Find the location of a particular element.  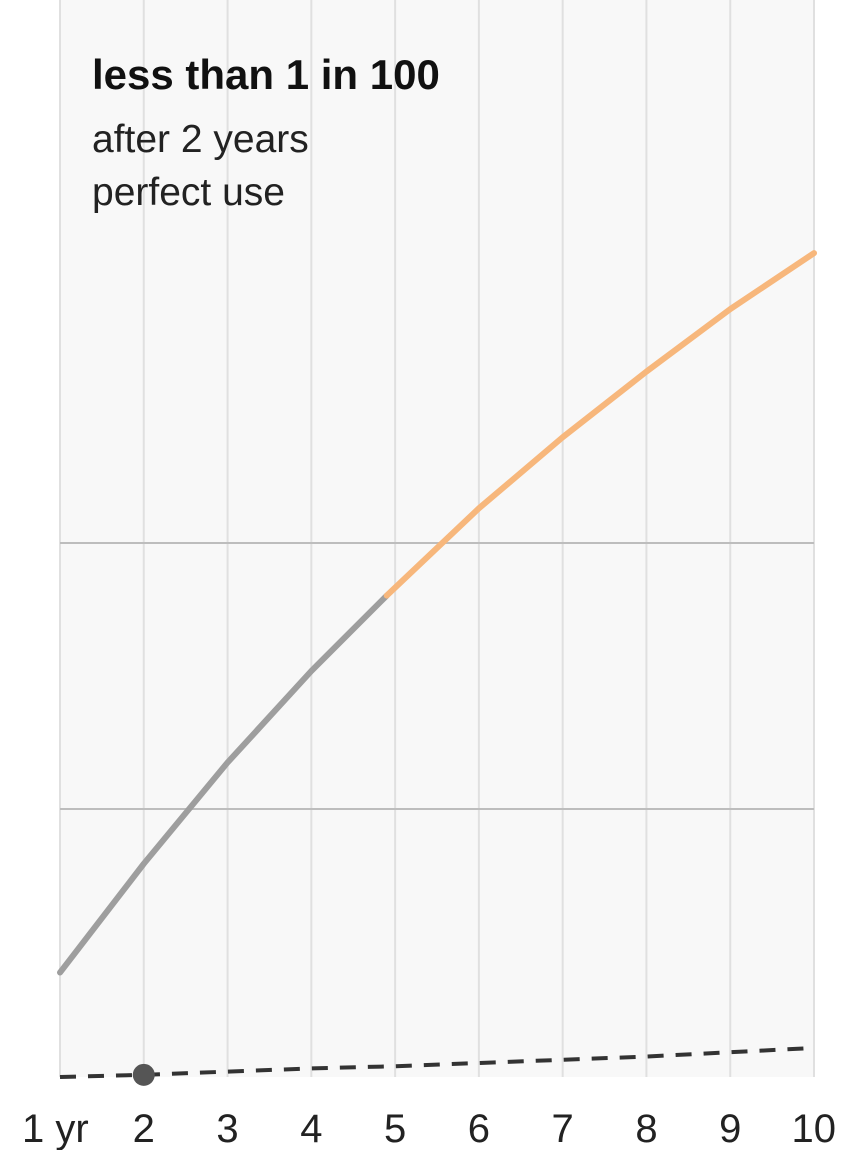

x-tick-label: 2 is located at coordinates (144, 1128).